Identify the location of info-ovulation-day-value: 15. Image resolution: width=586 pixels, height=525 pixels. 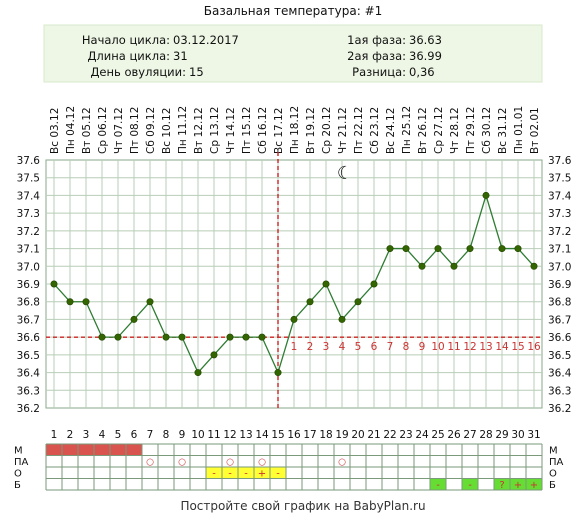
(196, 72).